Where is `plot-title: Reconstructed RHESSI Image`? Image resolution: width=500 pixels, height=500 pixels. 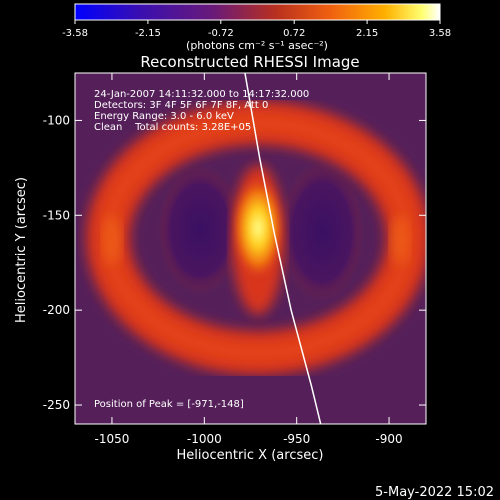 plot-title: Reconstructed RHESSI Image is located at coordinates (249, 62).